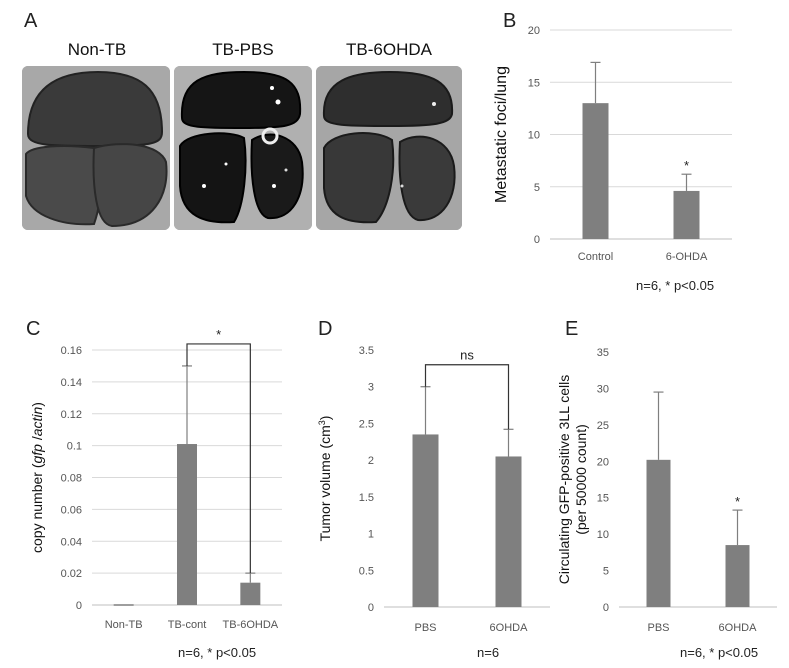 The image size is (789, 668). I want to click on y-tick-label: 0.06, so click(71, 510).